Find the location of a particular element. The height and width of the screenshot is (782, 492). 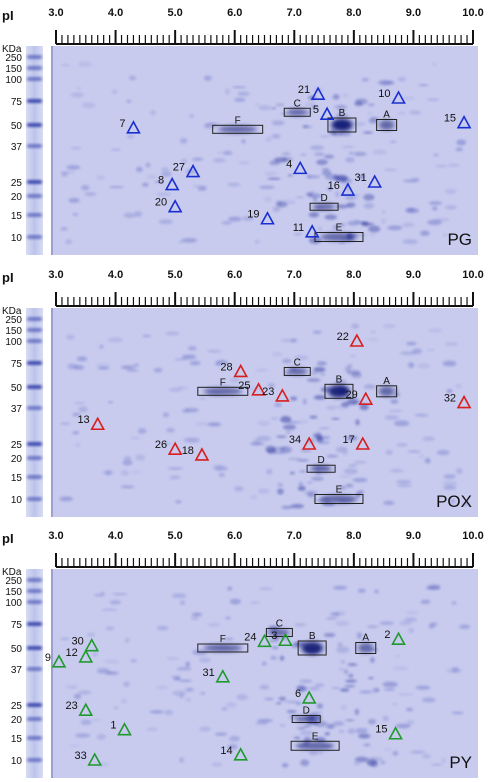

spot-number-label: 14 is located at coordinates (226, 751).